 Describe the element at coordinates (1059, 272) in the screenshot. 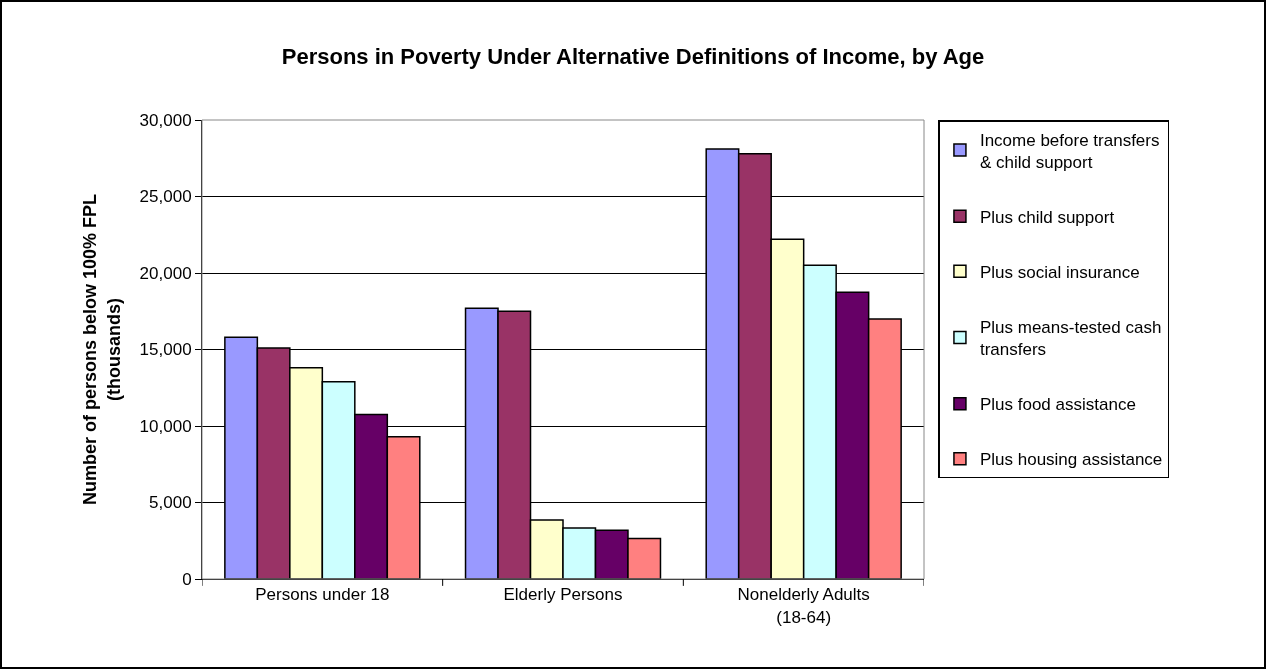

I see `legend-label: Plus social insurance` at that location.